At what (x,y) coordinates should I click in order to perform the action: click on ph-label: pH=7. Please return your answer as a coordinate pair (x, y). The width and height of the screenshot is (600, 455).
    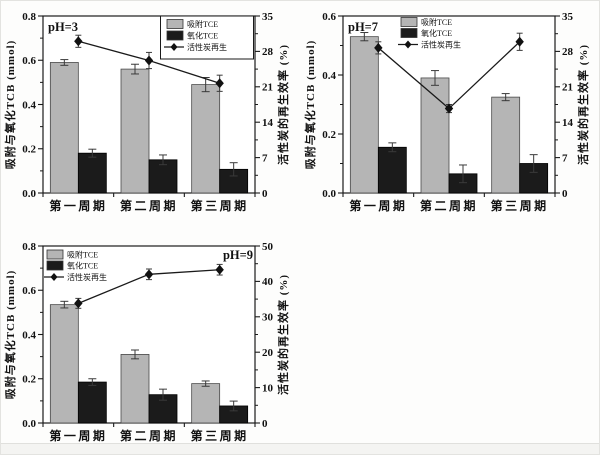
    Looking at the image, I should click on (363, 27).